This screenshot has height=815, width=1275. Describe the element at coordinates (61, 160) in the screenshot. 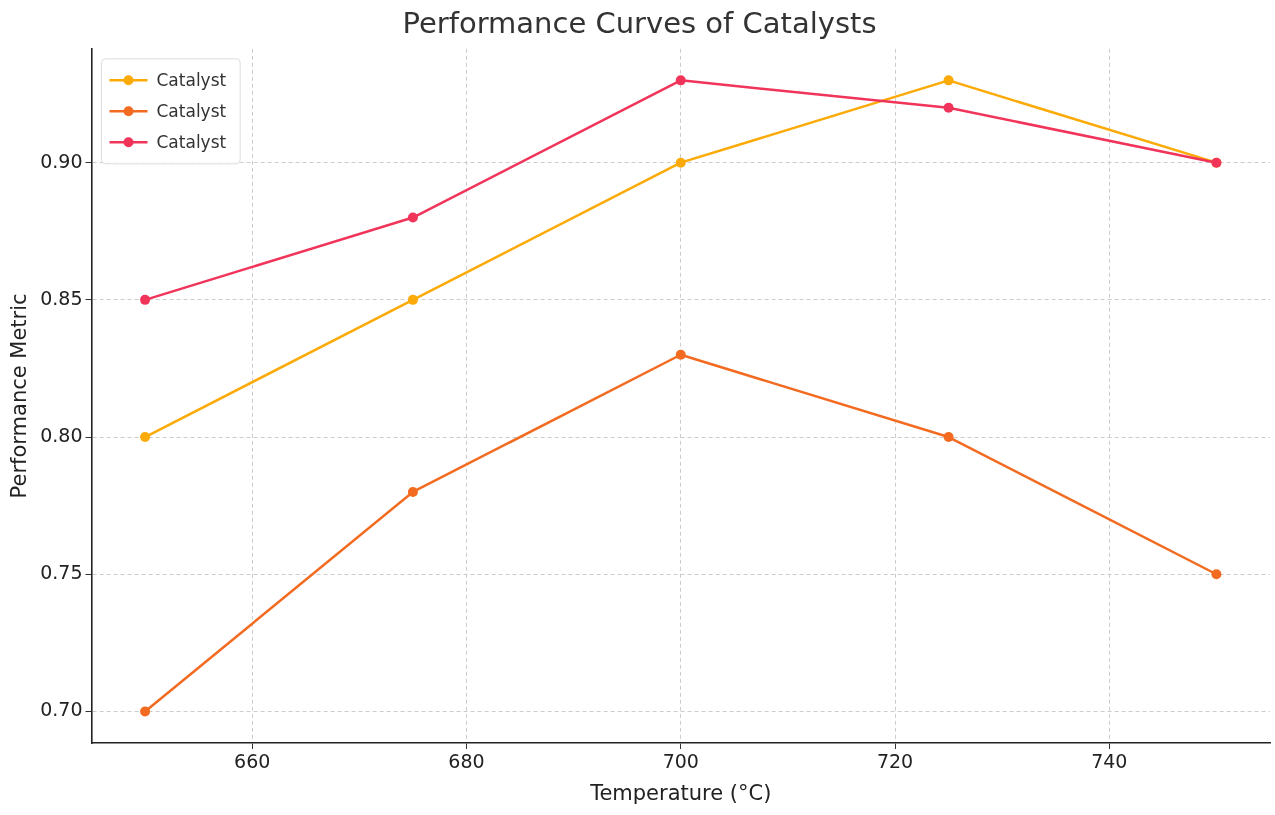

I see `y-tick-label: 0.90` at that location.